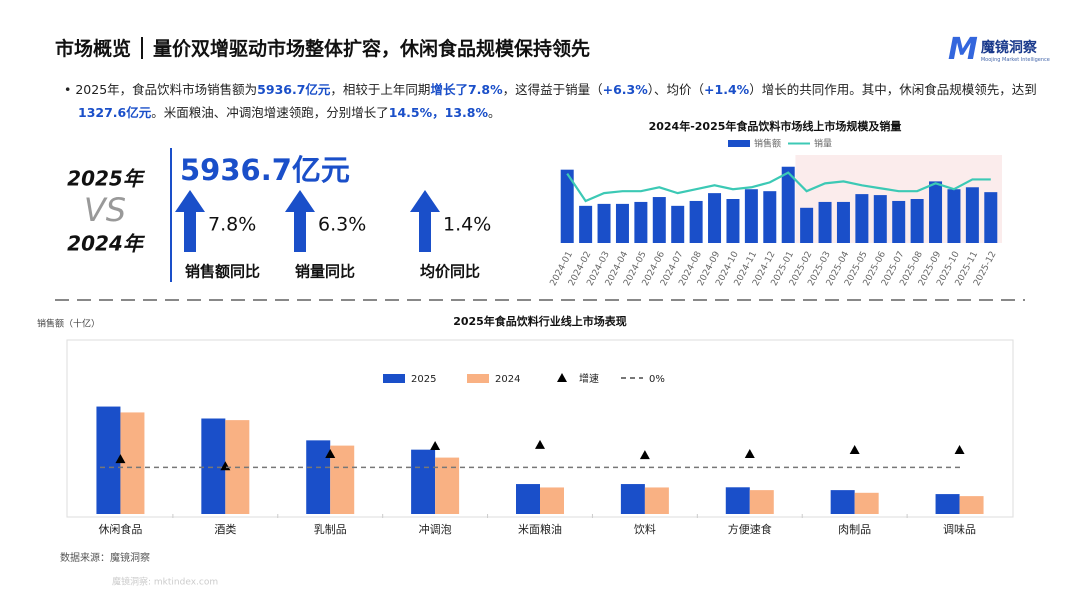  Describe the element at coordinates (93, 49) in the screenshot. I see `title: 市场概览` at that location.